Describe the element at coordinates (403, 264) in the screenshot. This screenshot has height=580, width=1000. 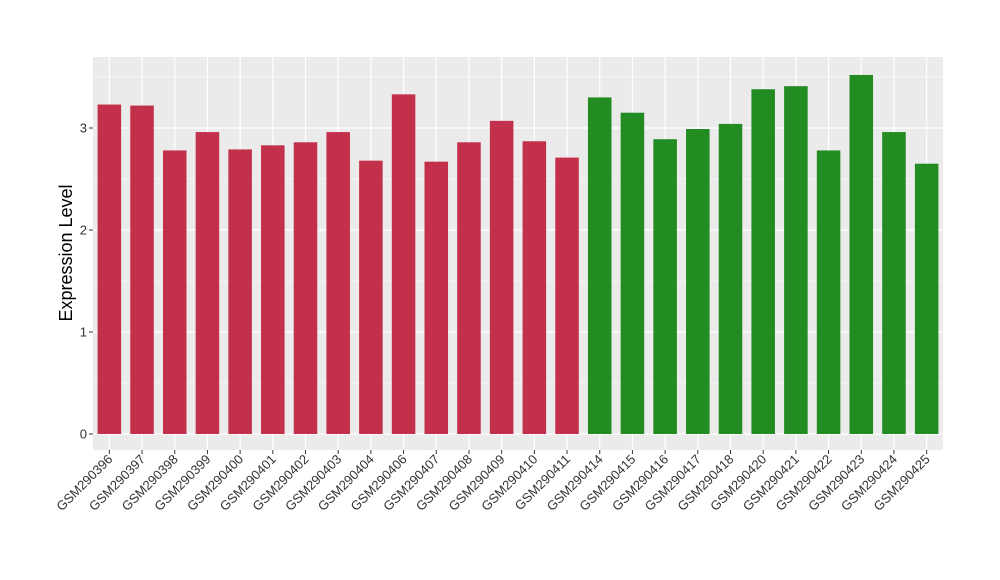
I see `bar-GSM290406` at that location.